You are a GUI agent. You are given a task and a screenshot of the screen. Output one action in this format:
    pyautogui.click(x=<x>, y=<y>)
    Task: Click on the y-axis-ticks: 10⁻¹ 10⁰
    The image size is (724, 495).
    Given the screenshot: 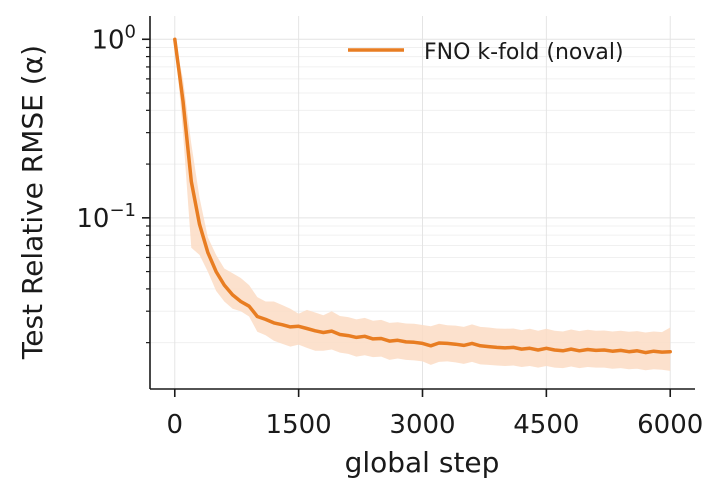 What is the action you would take?
    pyautogui.click(x=113, y=182)
    